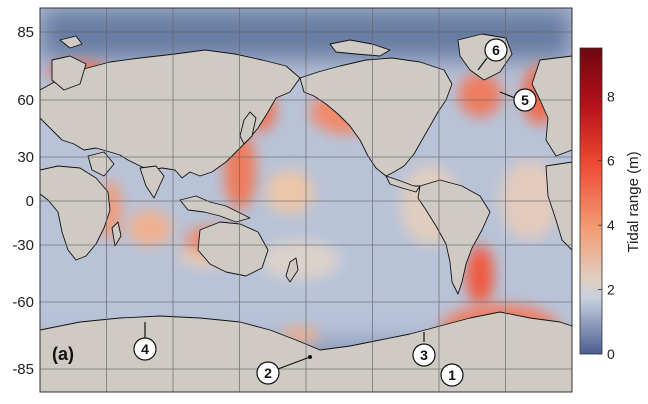 The image size is (648, 404). I want to click on y-tick-label: -60, so click(23, 302).